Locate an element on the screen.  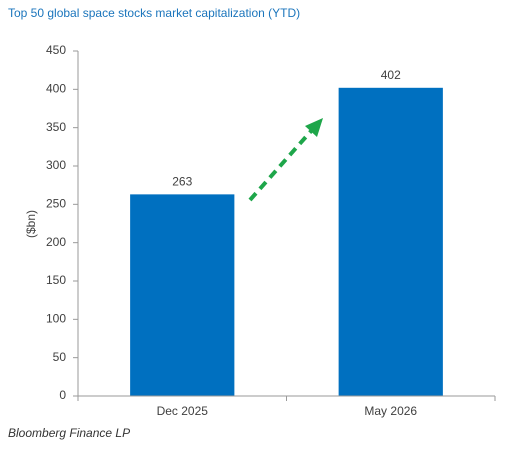
y-tick-label: 300 is located at coordinates (56, 165).